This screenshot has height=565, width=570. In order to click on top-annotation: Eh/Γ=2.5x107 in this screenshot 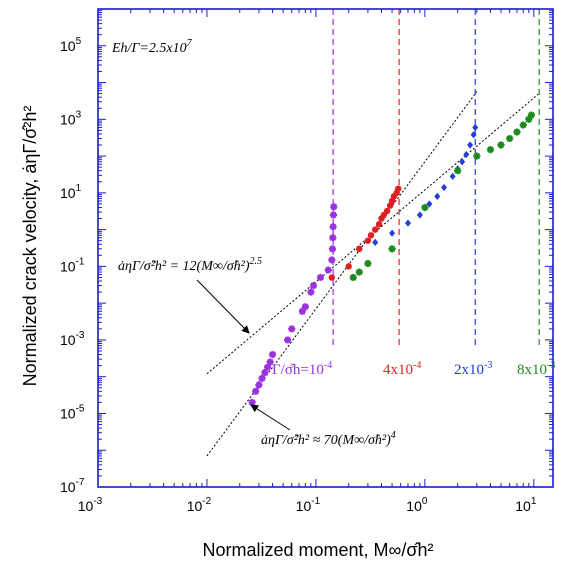, I will do `click(152, 47)`.